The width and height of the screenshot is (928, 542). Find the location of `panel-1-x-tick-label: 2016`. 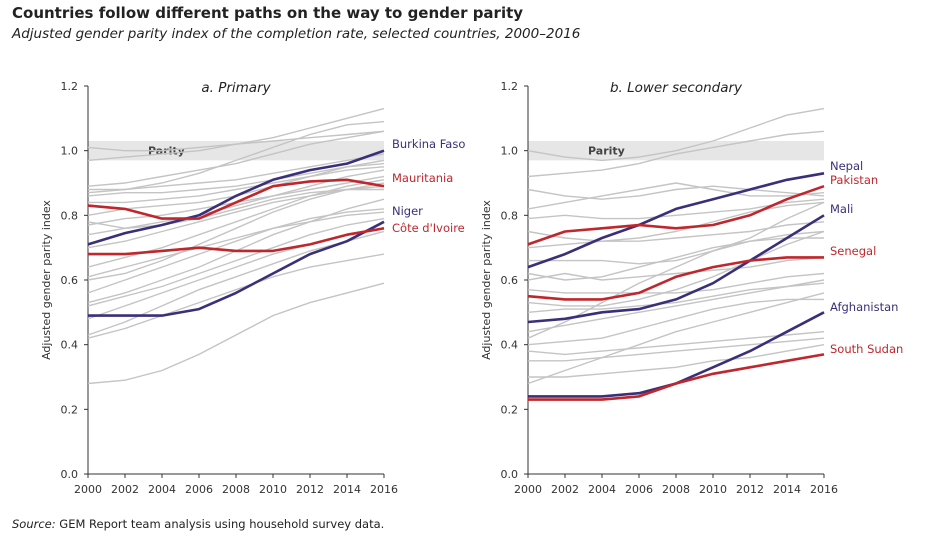

panel-1-x-tick-label: 2016 is located at coordinates (384, 489).